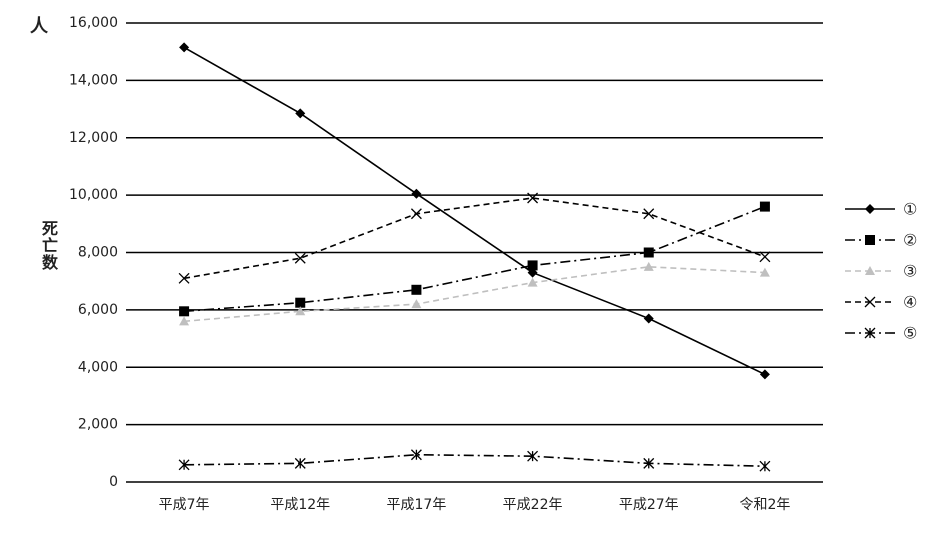 Image resolution: width=942 pixels, height=538 pixels. I want to click on y-tick-label: 8,000, so click(98, 253).